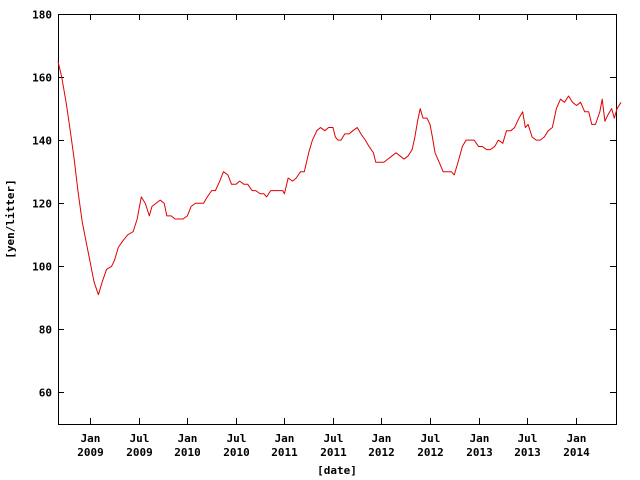 This screenshot has height=480, width=640. I want to click on y-tick-label: 100, so click(42, 267).